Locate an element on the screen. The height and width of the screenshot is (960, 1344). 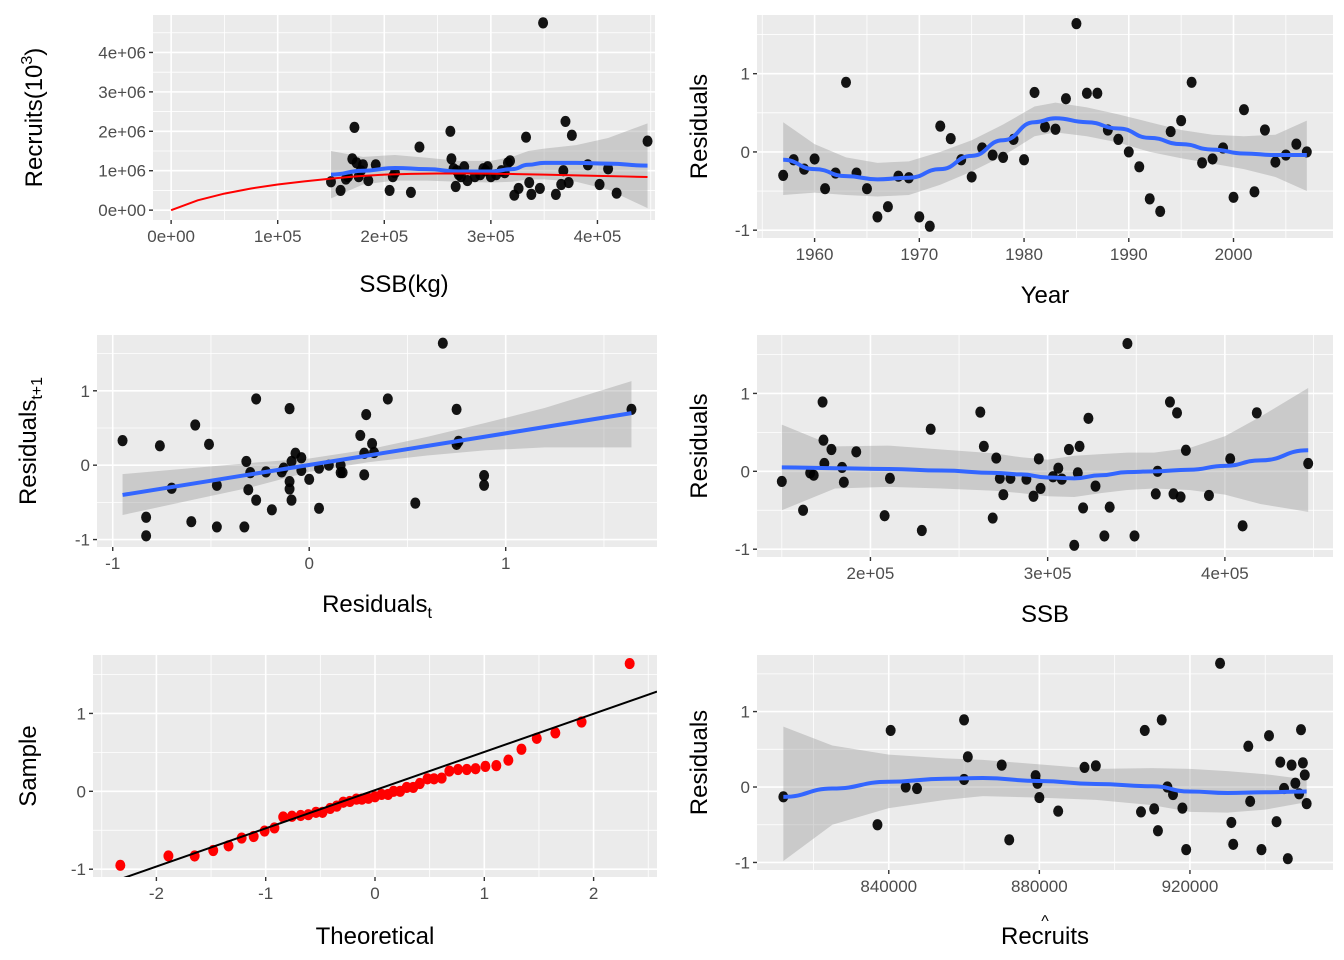
x-axis-title: Residualst is located at coordinates (377, 606).